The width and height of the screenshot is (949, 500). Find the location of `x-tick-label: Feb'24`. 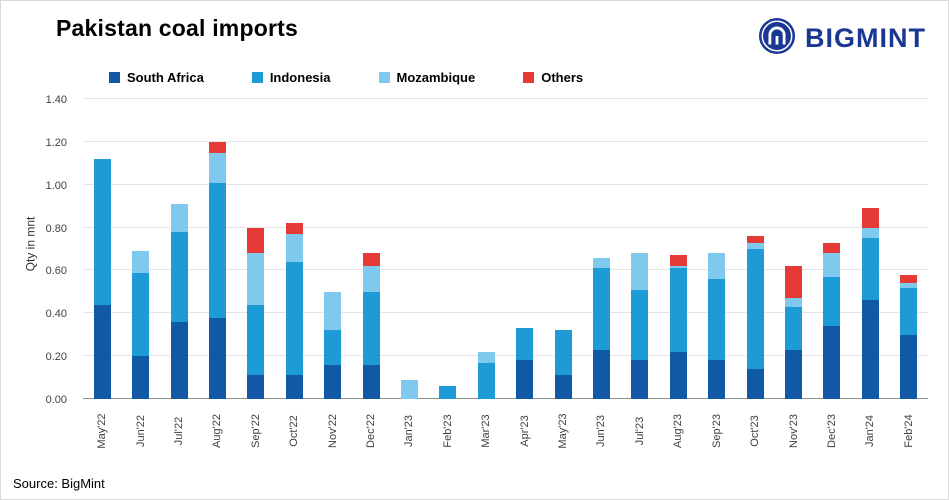

x-tick-label: Feb'24 is located at coordinates (908, 431).